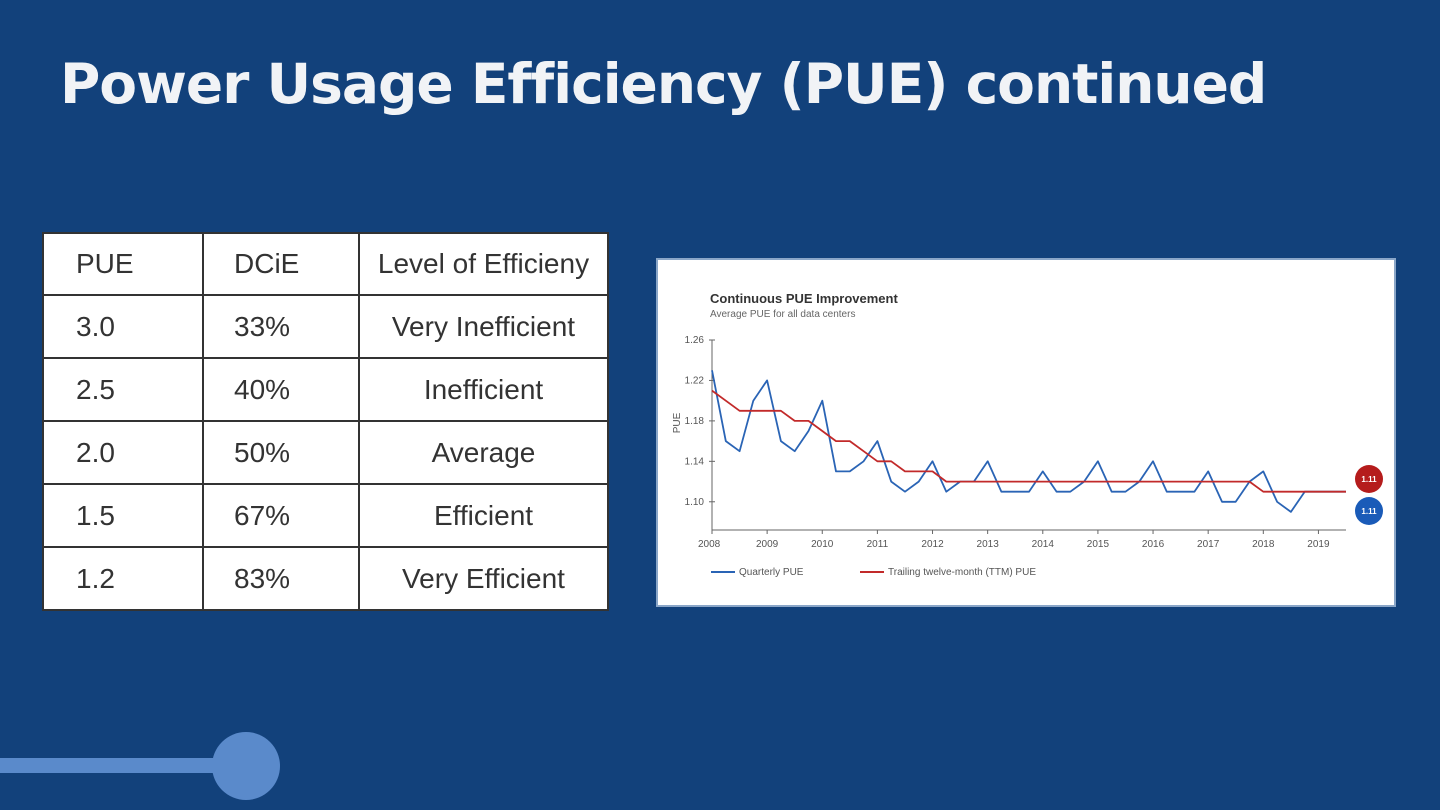  I want to click on cell-pue: 3.0, so click(123, 326).